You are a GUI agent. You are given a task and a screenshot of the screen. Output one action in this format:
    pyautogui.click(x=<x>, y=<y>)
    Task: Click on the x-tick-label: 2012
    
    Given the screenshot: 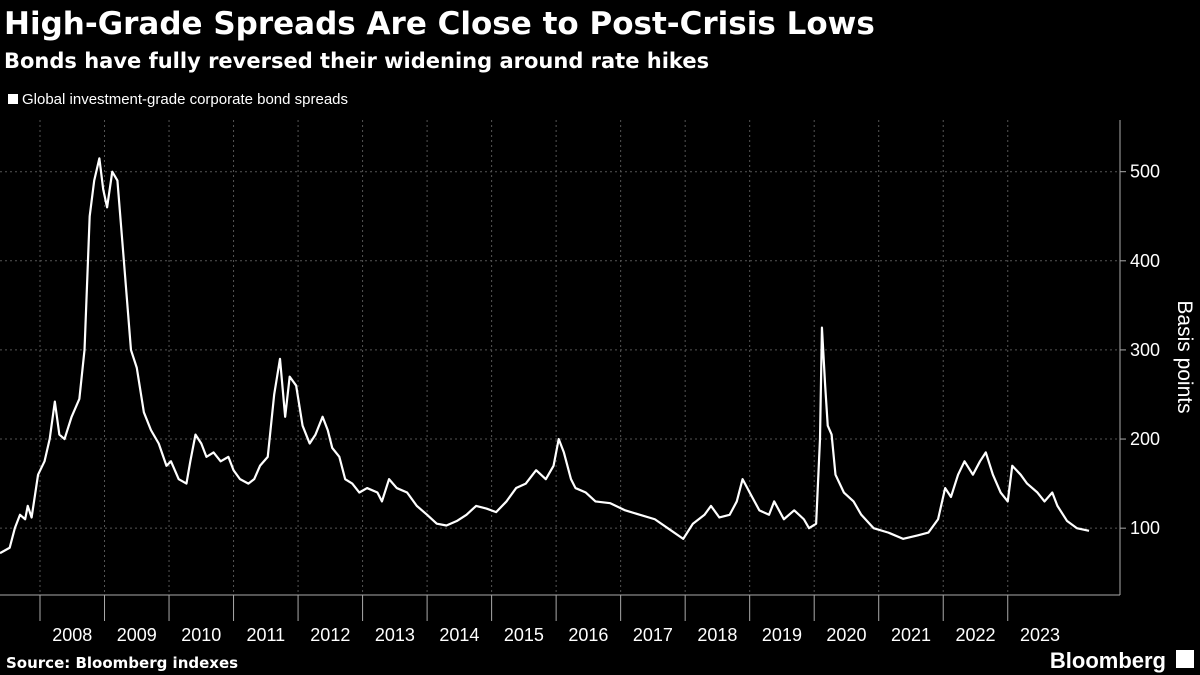 What is the action you would take?
    pyautogui.click(x=330, y=635)
    